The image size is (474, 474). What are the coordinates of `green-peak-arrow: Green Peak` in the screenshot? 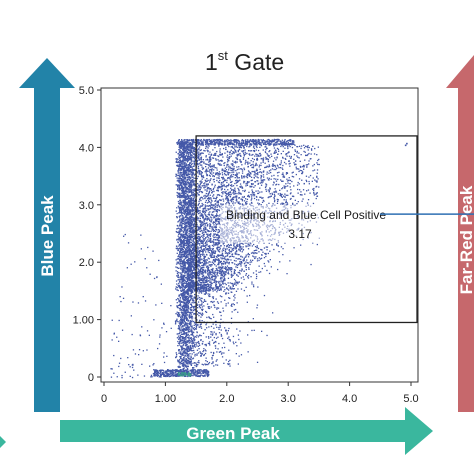 It's located at (246, 431).